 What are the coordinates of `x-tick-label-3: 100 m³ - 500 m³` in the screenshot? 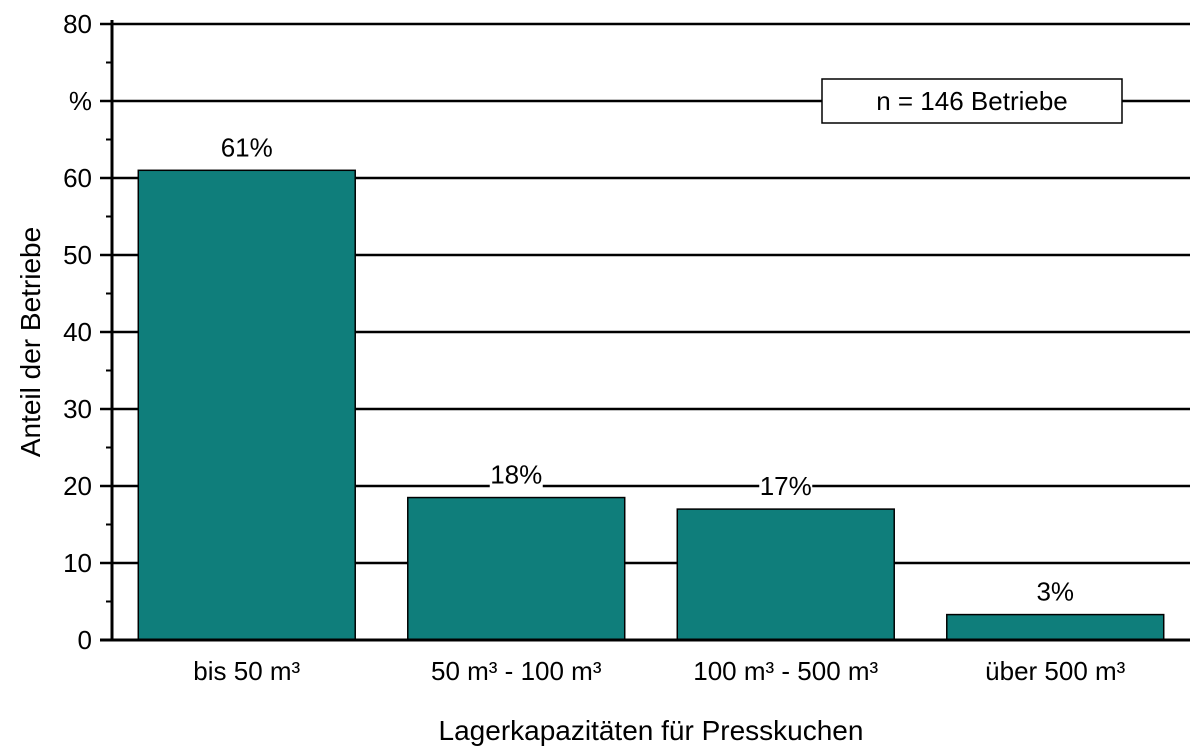 It's located at (785, 671).